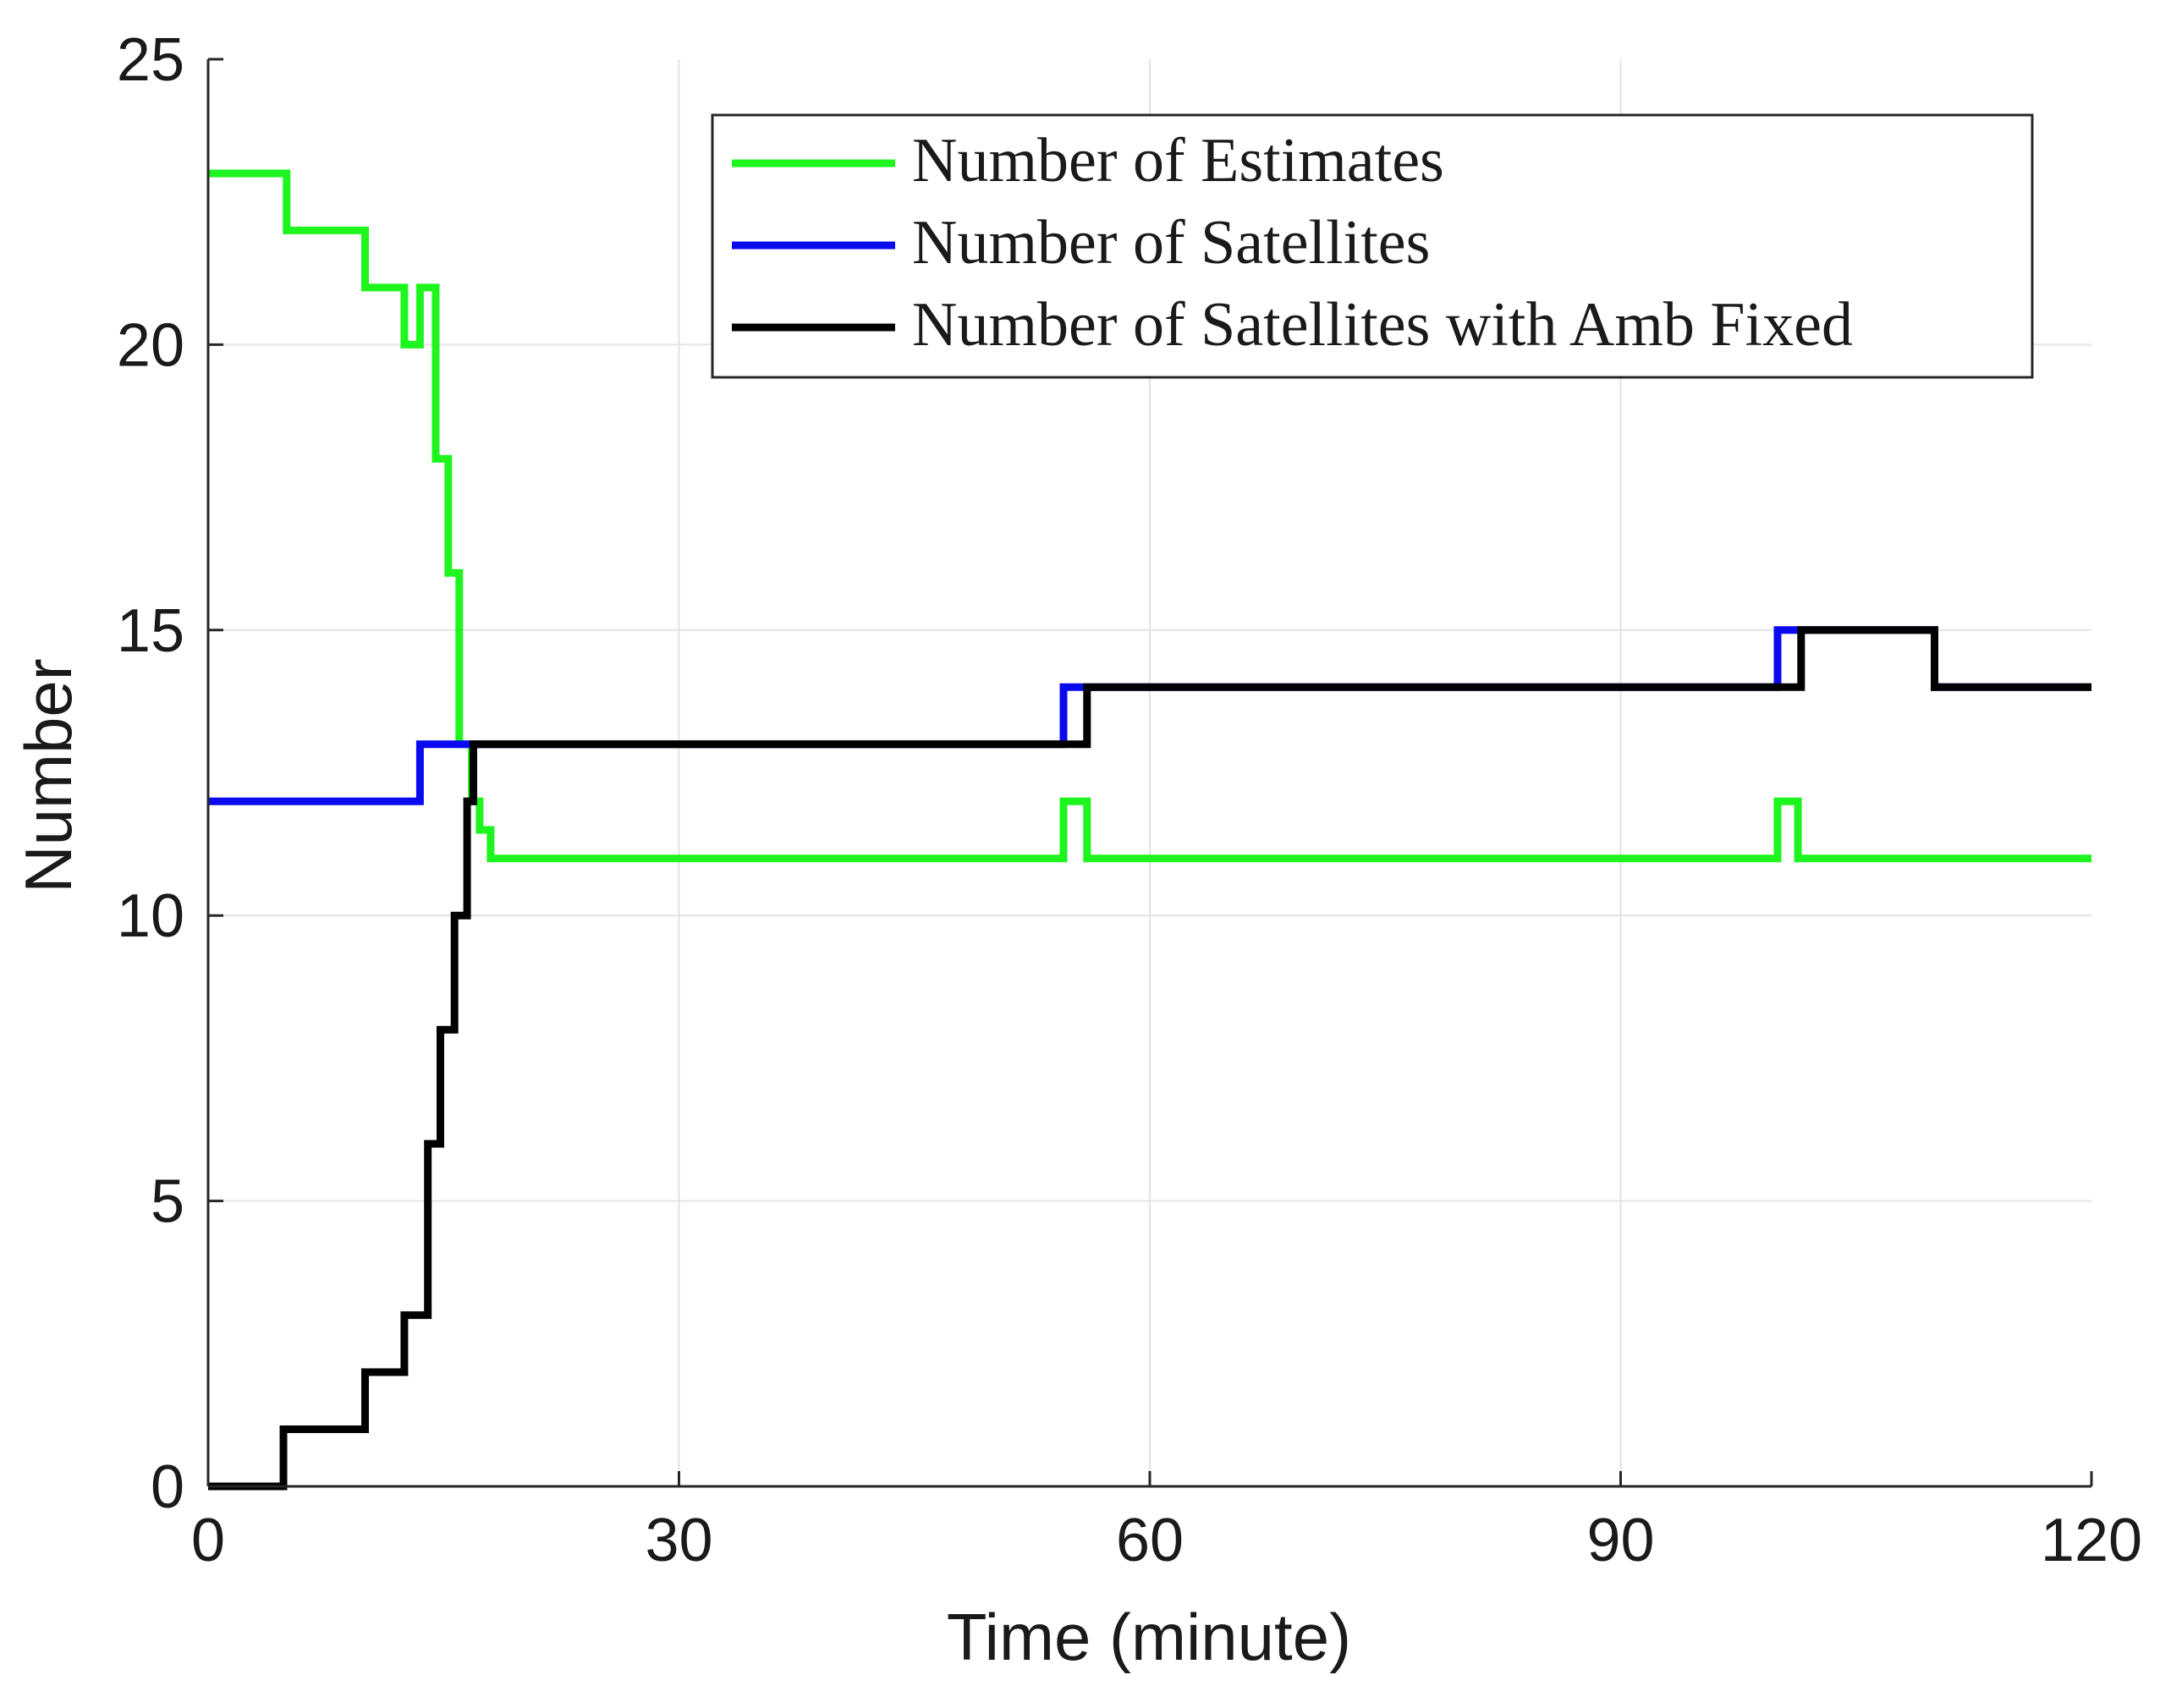 Image resolution: width=2160 pixels, height=1708 pixels. Describe the element at coordinates (150, 916) in the screenshot. I see `y-tick-label: 10` at that location.